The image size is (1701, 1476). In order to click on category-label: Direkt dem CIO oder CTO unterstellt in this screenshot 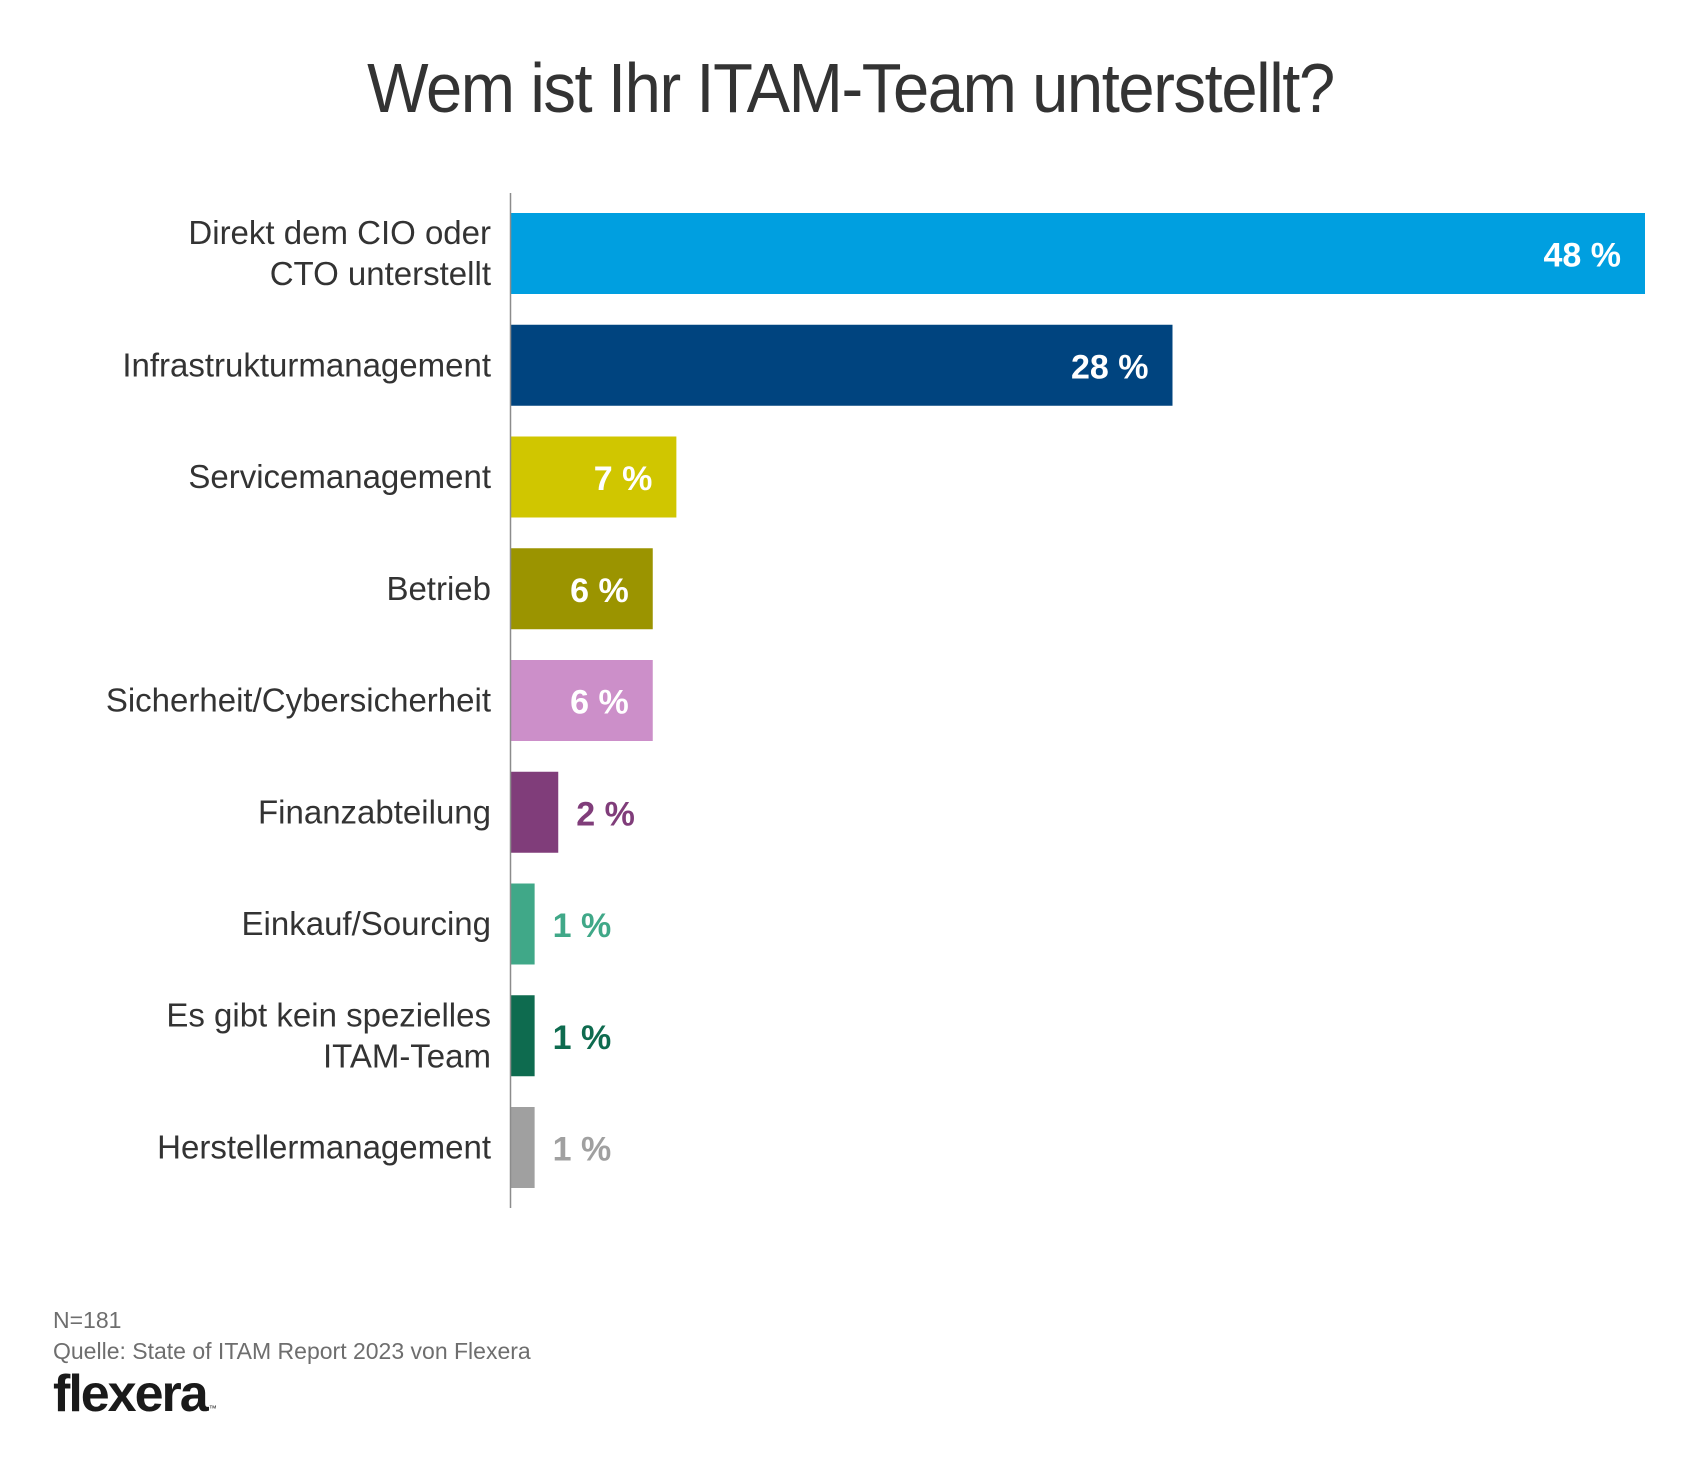, I will do `click(339, 253)`.